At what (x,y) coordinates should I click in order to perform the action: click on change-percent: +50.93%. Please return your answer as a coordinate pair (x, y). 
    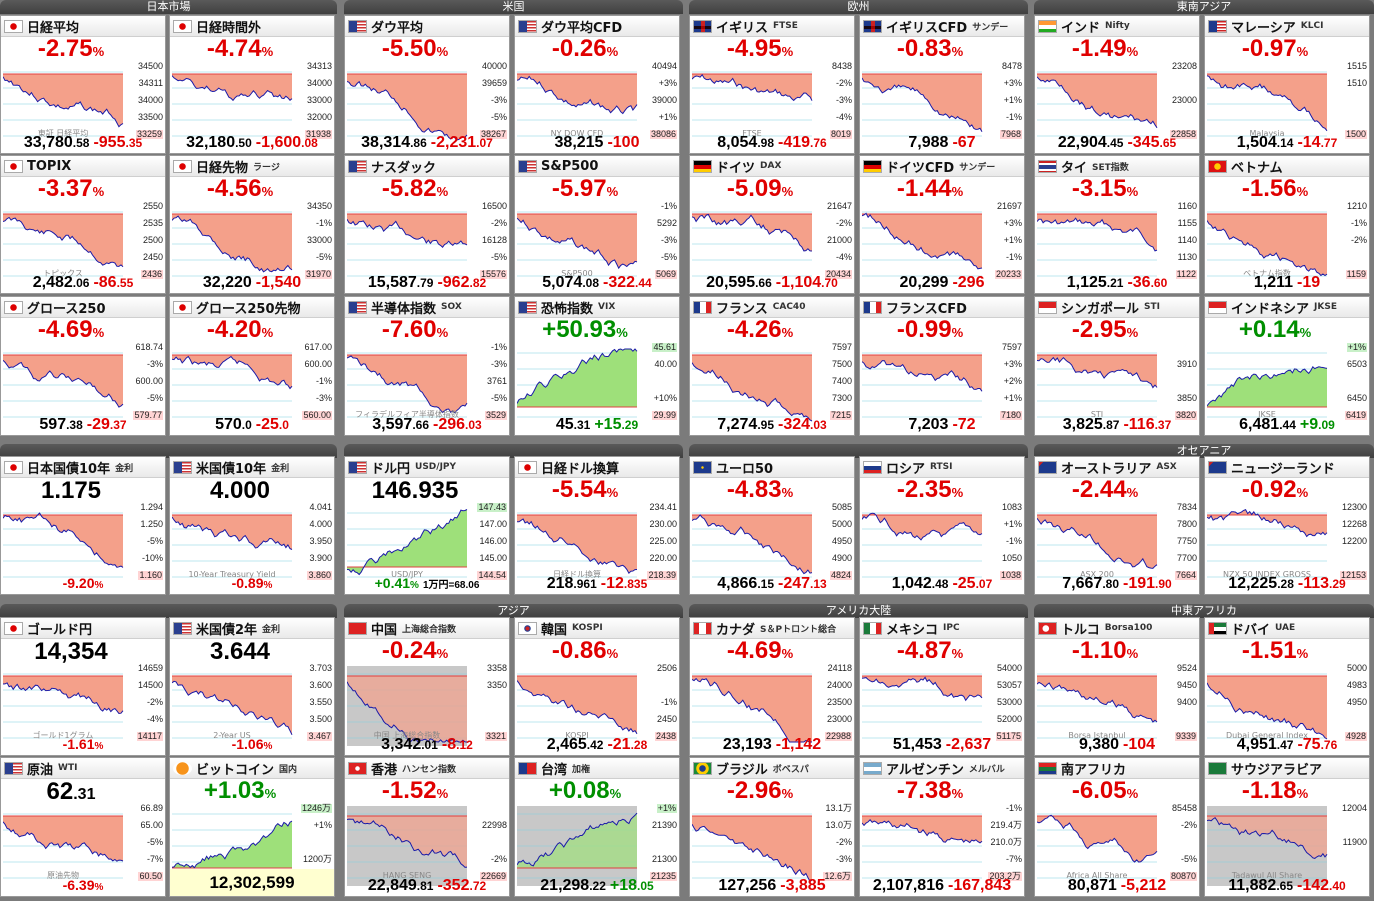
    Looking at the image, I should click on (585, 329).